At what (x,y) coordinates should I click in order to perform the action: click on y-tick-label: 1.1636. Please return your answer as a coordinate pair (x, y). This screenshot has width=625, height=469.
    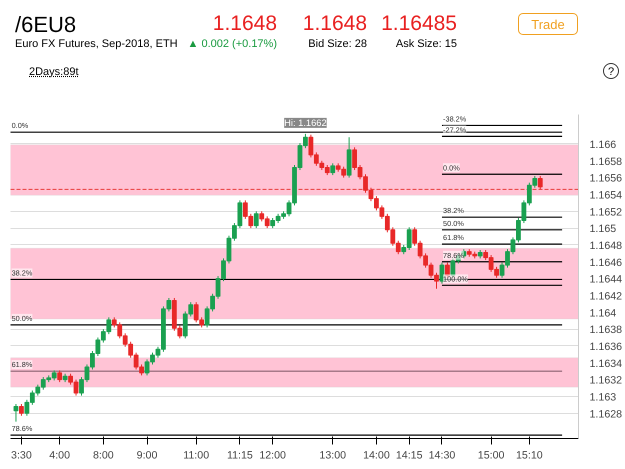
    Looking at the image, I should click on (606, 346).